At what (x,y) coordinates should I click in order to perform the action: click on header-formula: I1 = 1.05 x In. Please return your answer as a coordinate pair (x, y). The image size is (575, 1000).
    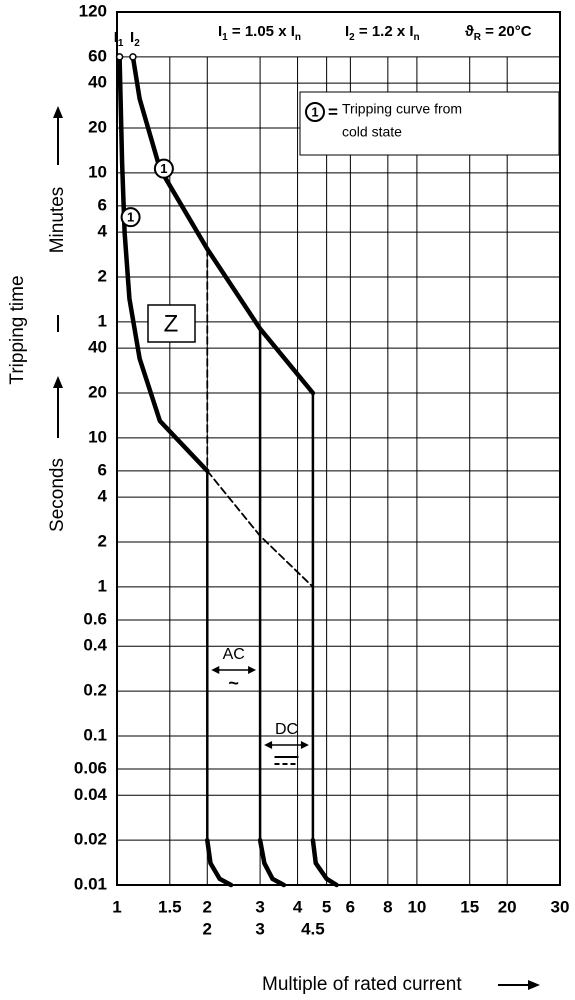
    Looking at the image, I should click on (259, 33).